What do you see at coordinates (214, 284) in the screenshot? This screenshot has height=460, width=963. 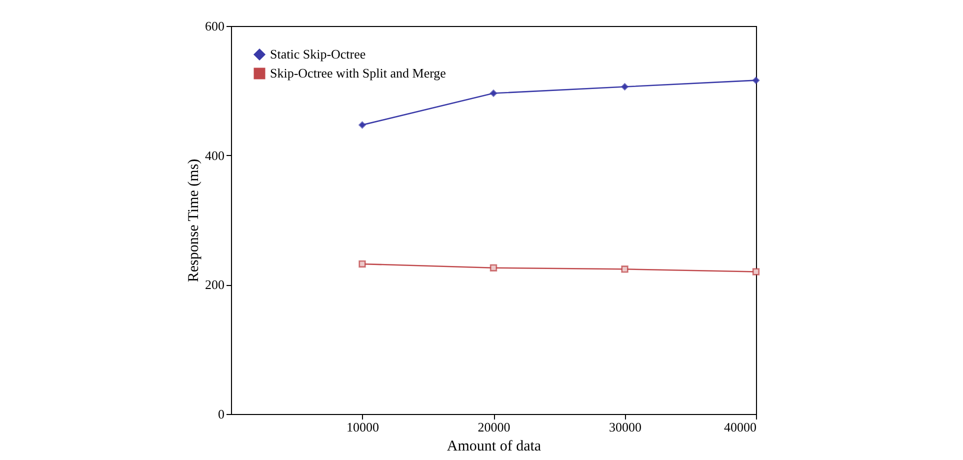 I see `y-tick-label: 200` at bounding box center [214, 284].